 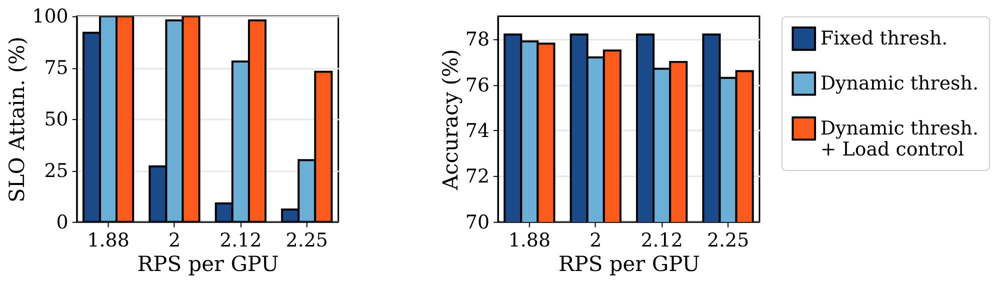 I want to click on y-axis-title: SLO Attain. (%), so click(x=17, y=119).